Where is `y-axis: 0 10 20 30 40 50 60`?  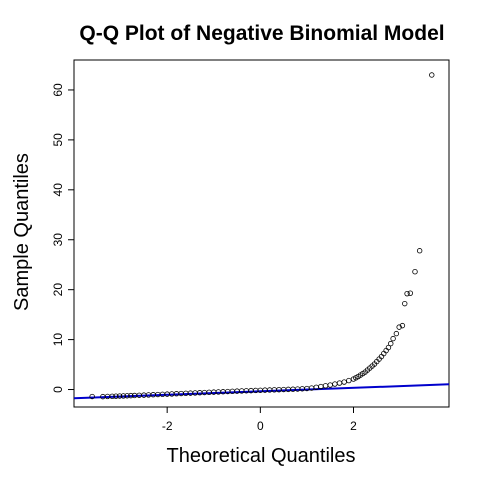 y-axis: 0 10 20 30 40 50 60 is located at coordinates (62, 238).